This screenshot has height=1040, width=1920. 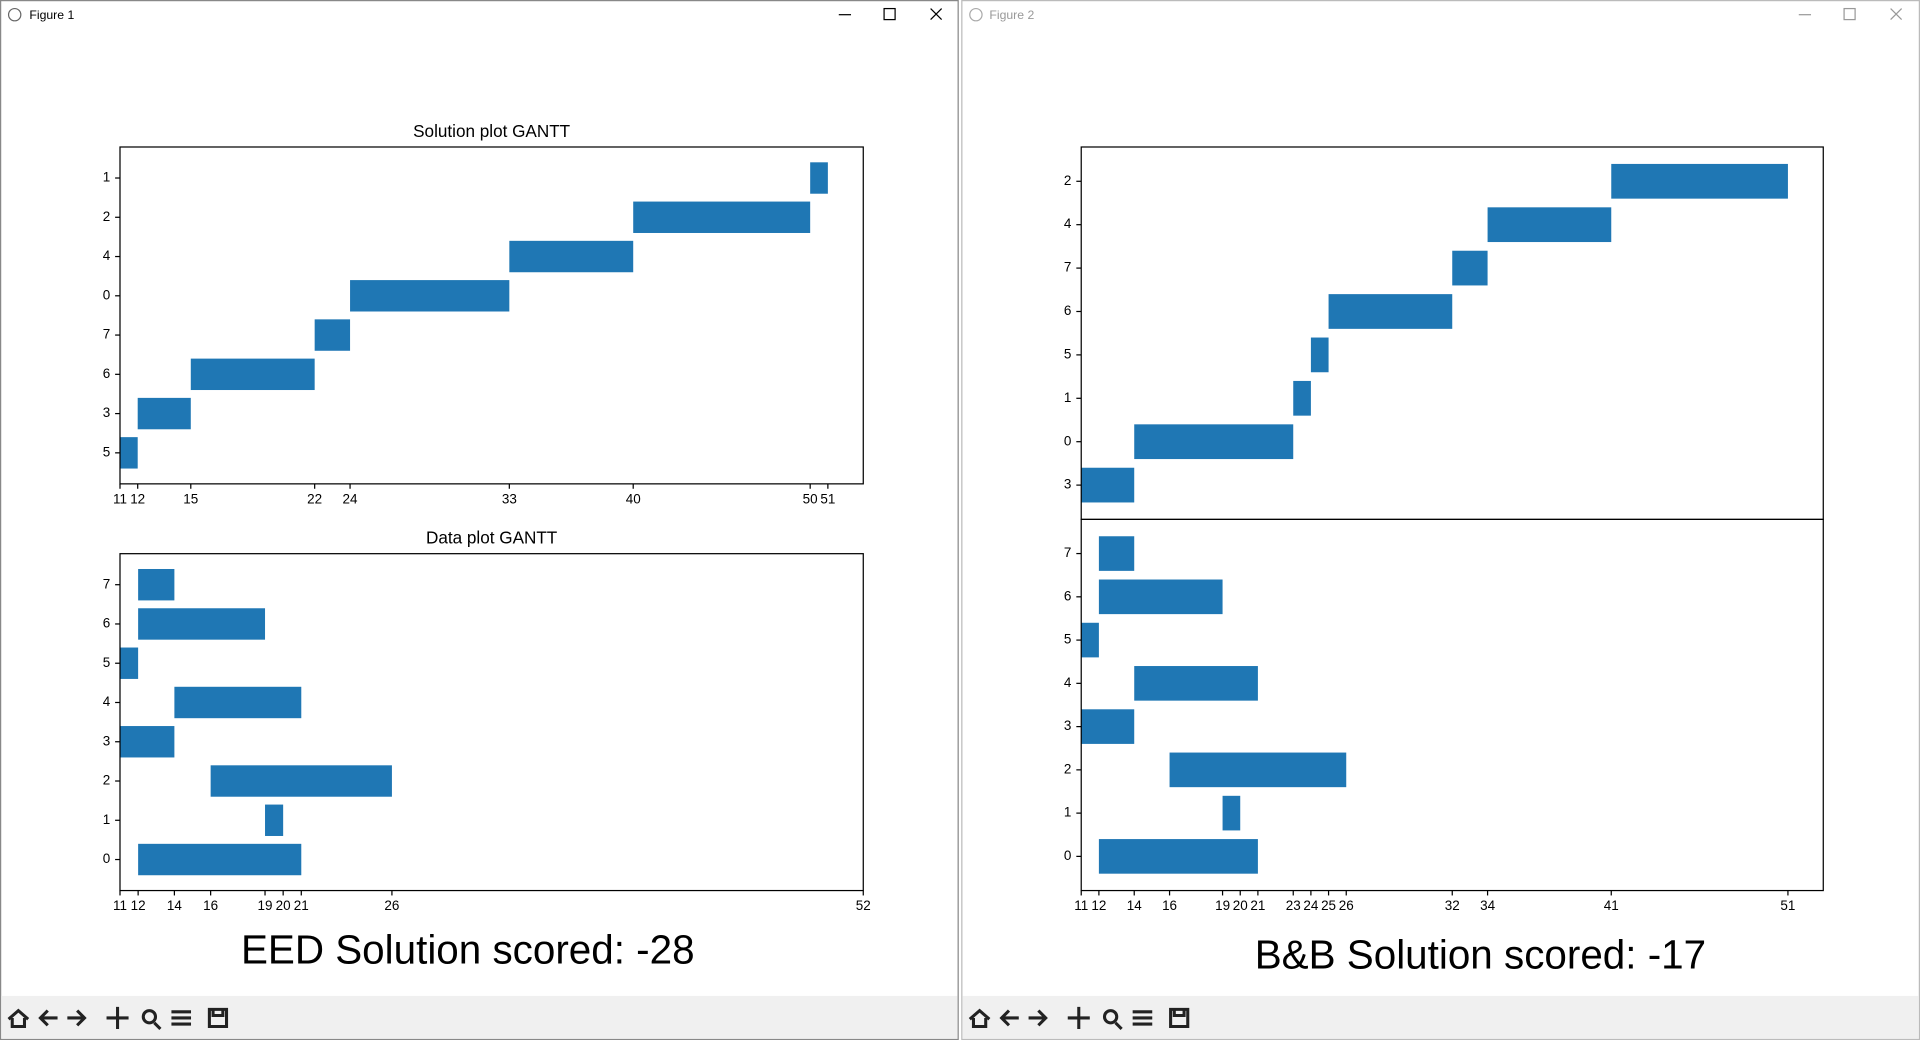 What do you see at coordinates (827, 498) in the screenshot?
I see `x-tick-label: 51` at bounding box center [827, 498].